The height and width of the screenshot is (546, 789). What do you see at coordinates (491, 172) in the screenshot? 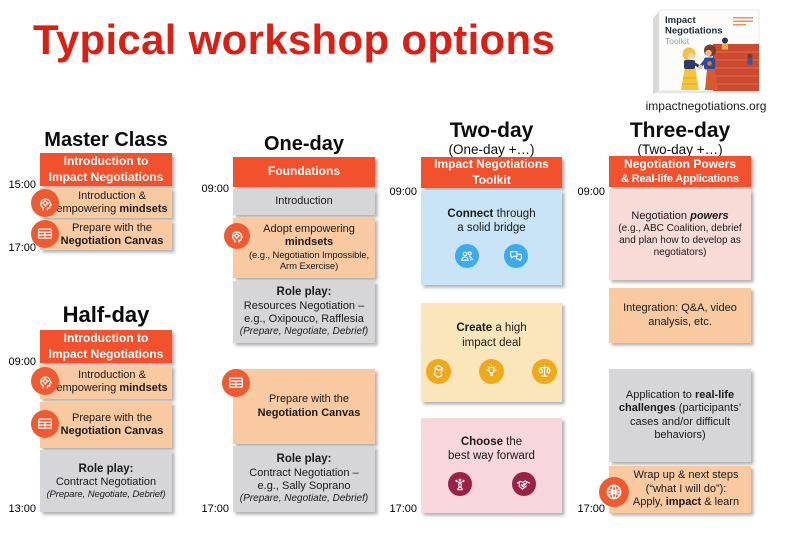
I see `two-day-header-box: Impact Negotiations Toolkit` at bounding box center [491, 172].